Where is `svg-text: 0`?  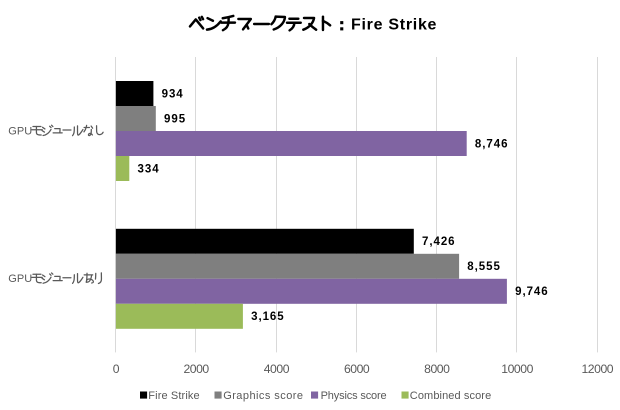
svg-text: 0 is located at coordinates (116, 369).